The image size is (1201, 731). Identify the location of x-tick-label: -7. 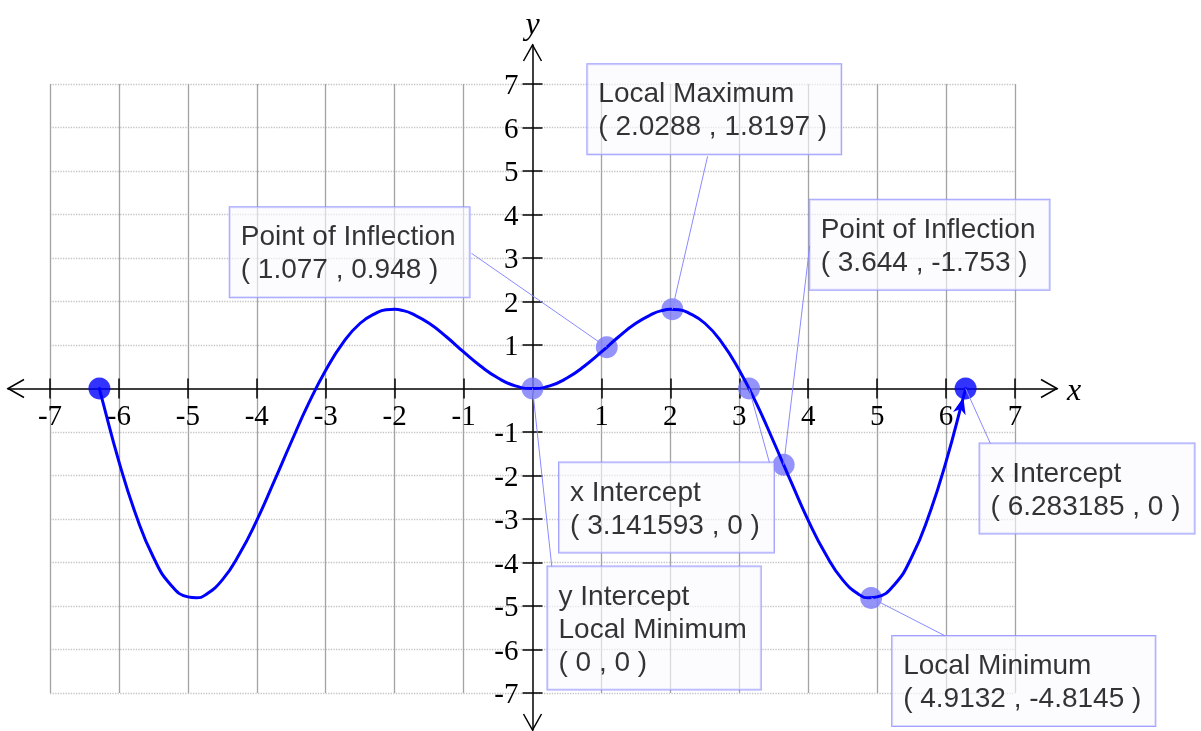
(50, 415).